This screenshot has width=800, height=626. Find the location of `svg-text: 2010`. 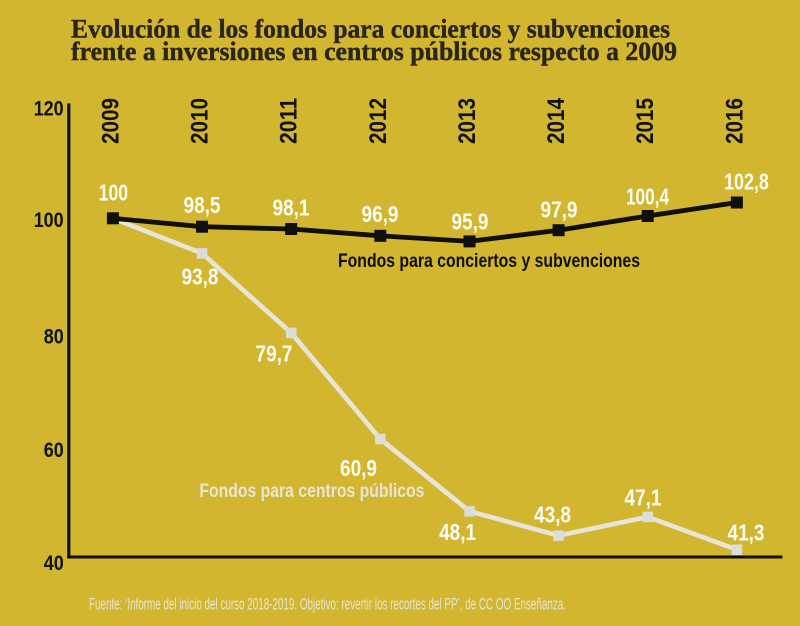

svg-text: 2010 is located at coordinates (200, 121).